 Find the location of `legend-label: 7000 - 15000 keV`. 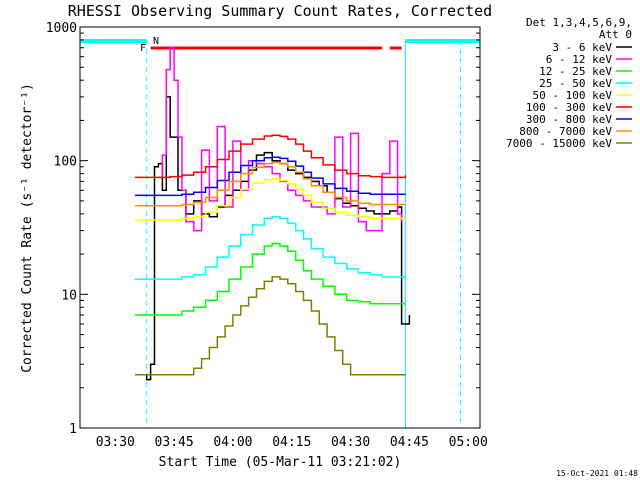

legend-label: 7000 - 15000 keV is located at coordinates (559, 143).